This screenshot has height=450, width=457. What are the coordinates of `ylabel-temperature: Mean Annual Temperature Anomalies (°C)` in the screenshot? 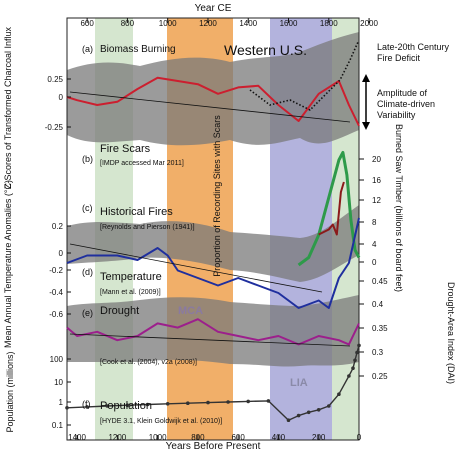 It's located at (8, 264).